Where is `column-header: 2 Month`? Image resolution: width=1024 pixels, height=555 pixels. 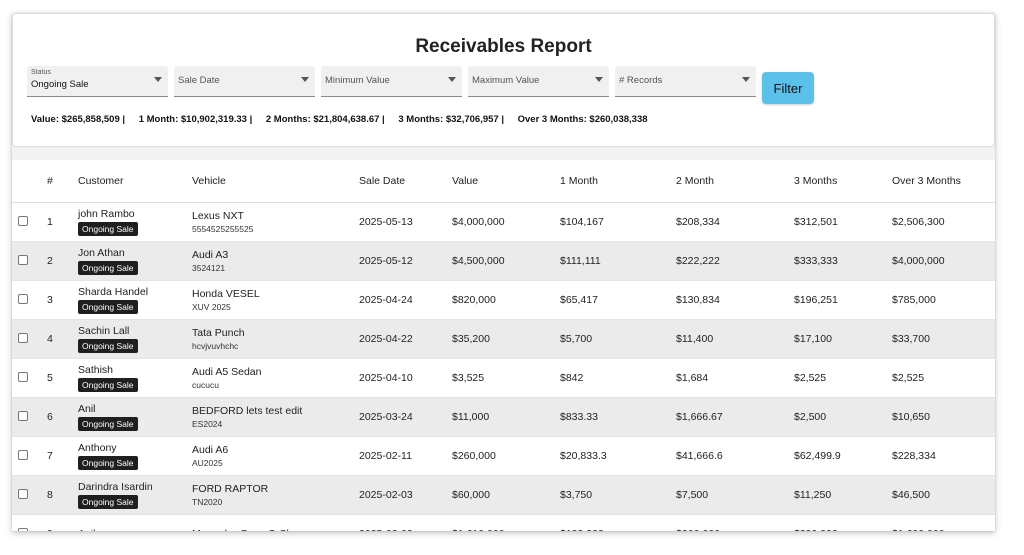 column-header: 2 Month is located at coordinates (735, 181).